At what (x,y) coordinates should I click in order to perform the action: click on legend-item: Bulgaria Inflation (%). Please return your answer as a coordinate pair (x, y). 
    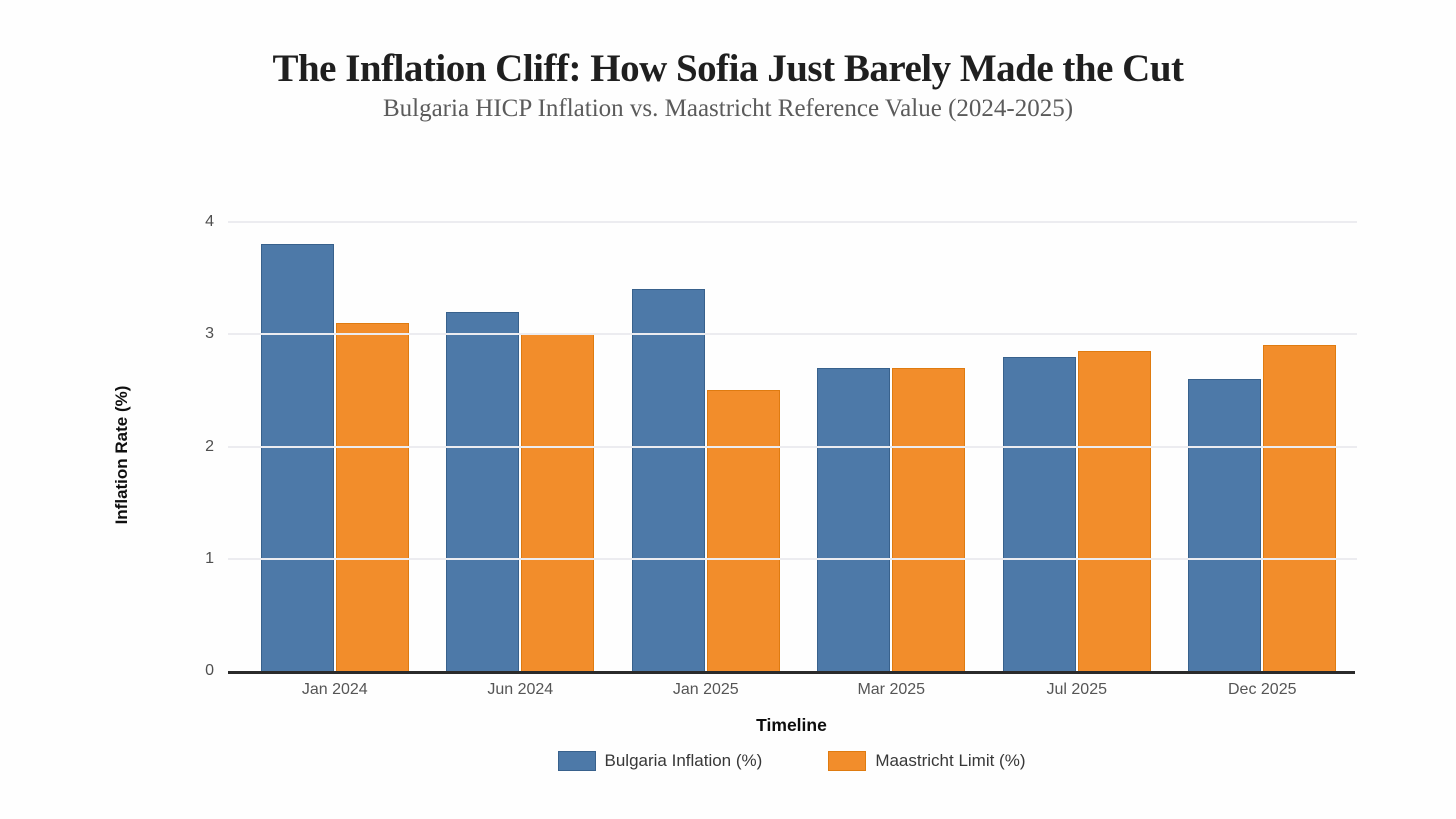
    Looking at the image, I should click on (660, 761).